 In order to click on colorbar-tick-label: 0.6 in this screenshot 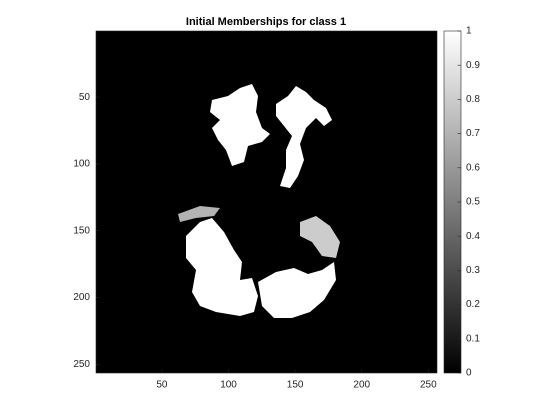, I will do `click(473, 167)`.